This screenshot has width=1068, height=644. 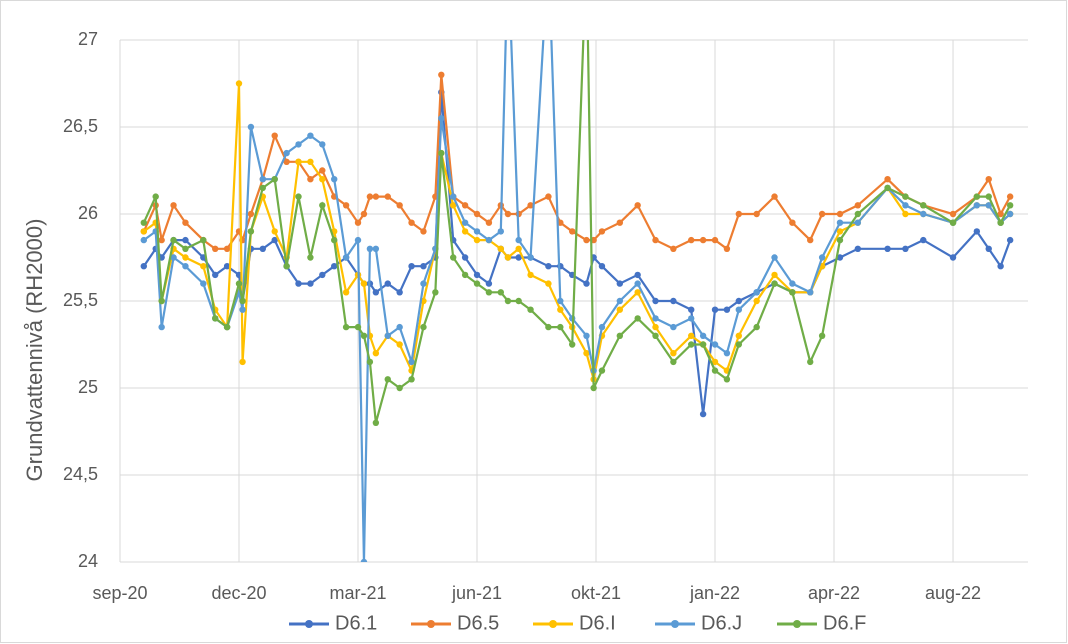 I want to click on legend-label: D6.5, so click(x=478, y=623).